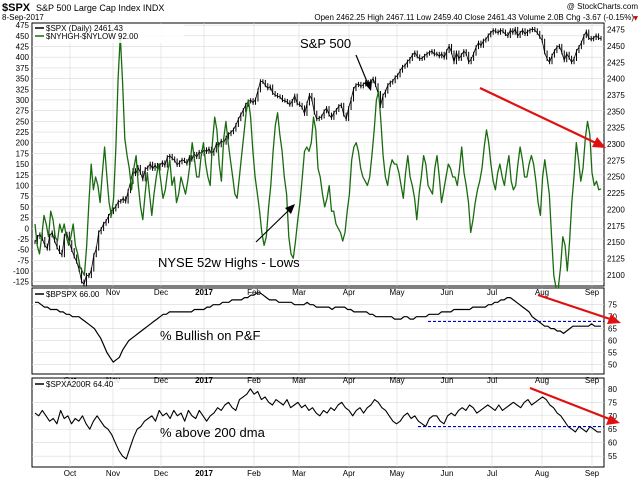 Image resolution: width=640 pixels, height=479 pixels. I want to click on left-y-tick-label: -100, so click(21, 271).